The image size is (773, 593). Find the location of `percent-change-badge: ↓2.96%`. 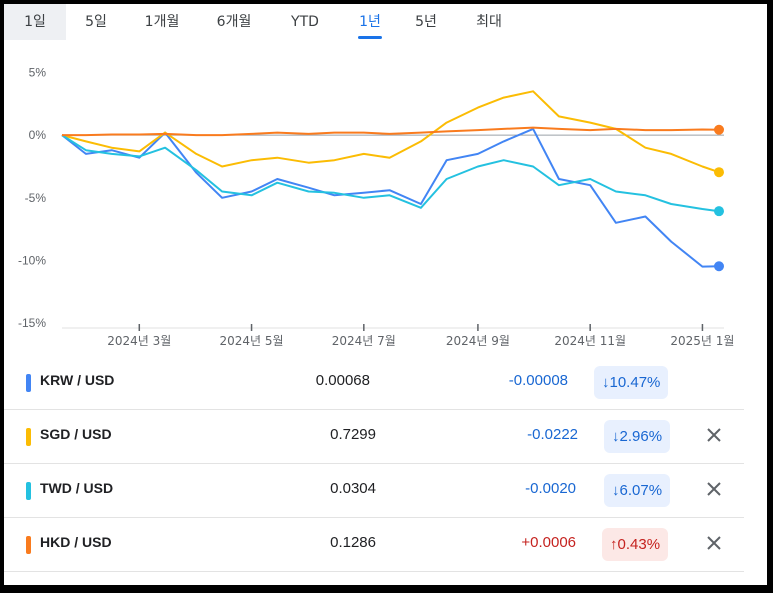

percent-change-badge: ↓2.96% is located at coordinates (637, 436).